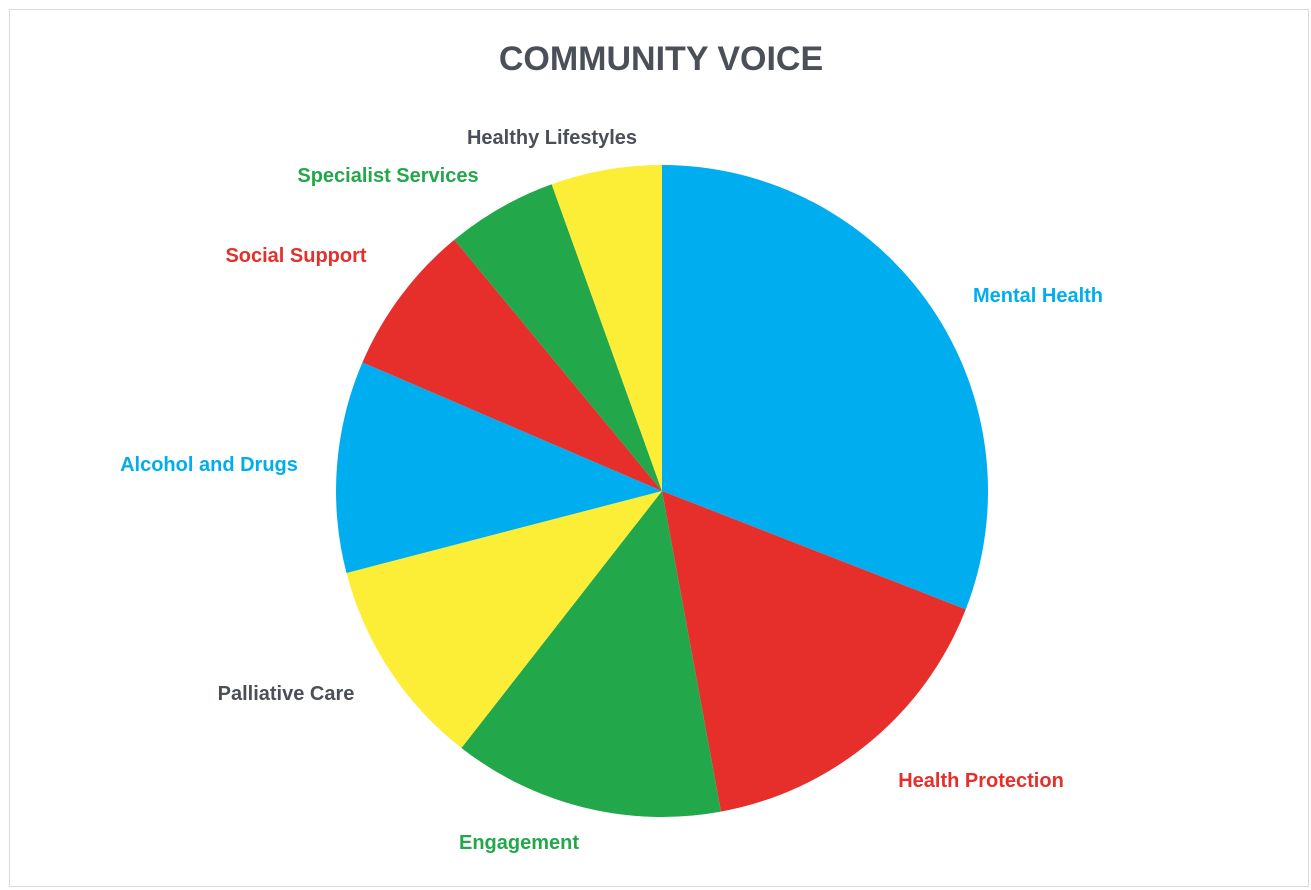  Describe the element at coordinates (825, 387) in the screenshot. I see `pie-slice-mental-health` at that location.